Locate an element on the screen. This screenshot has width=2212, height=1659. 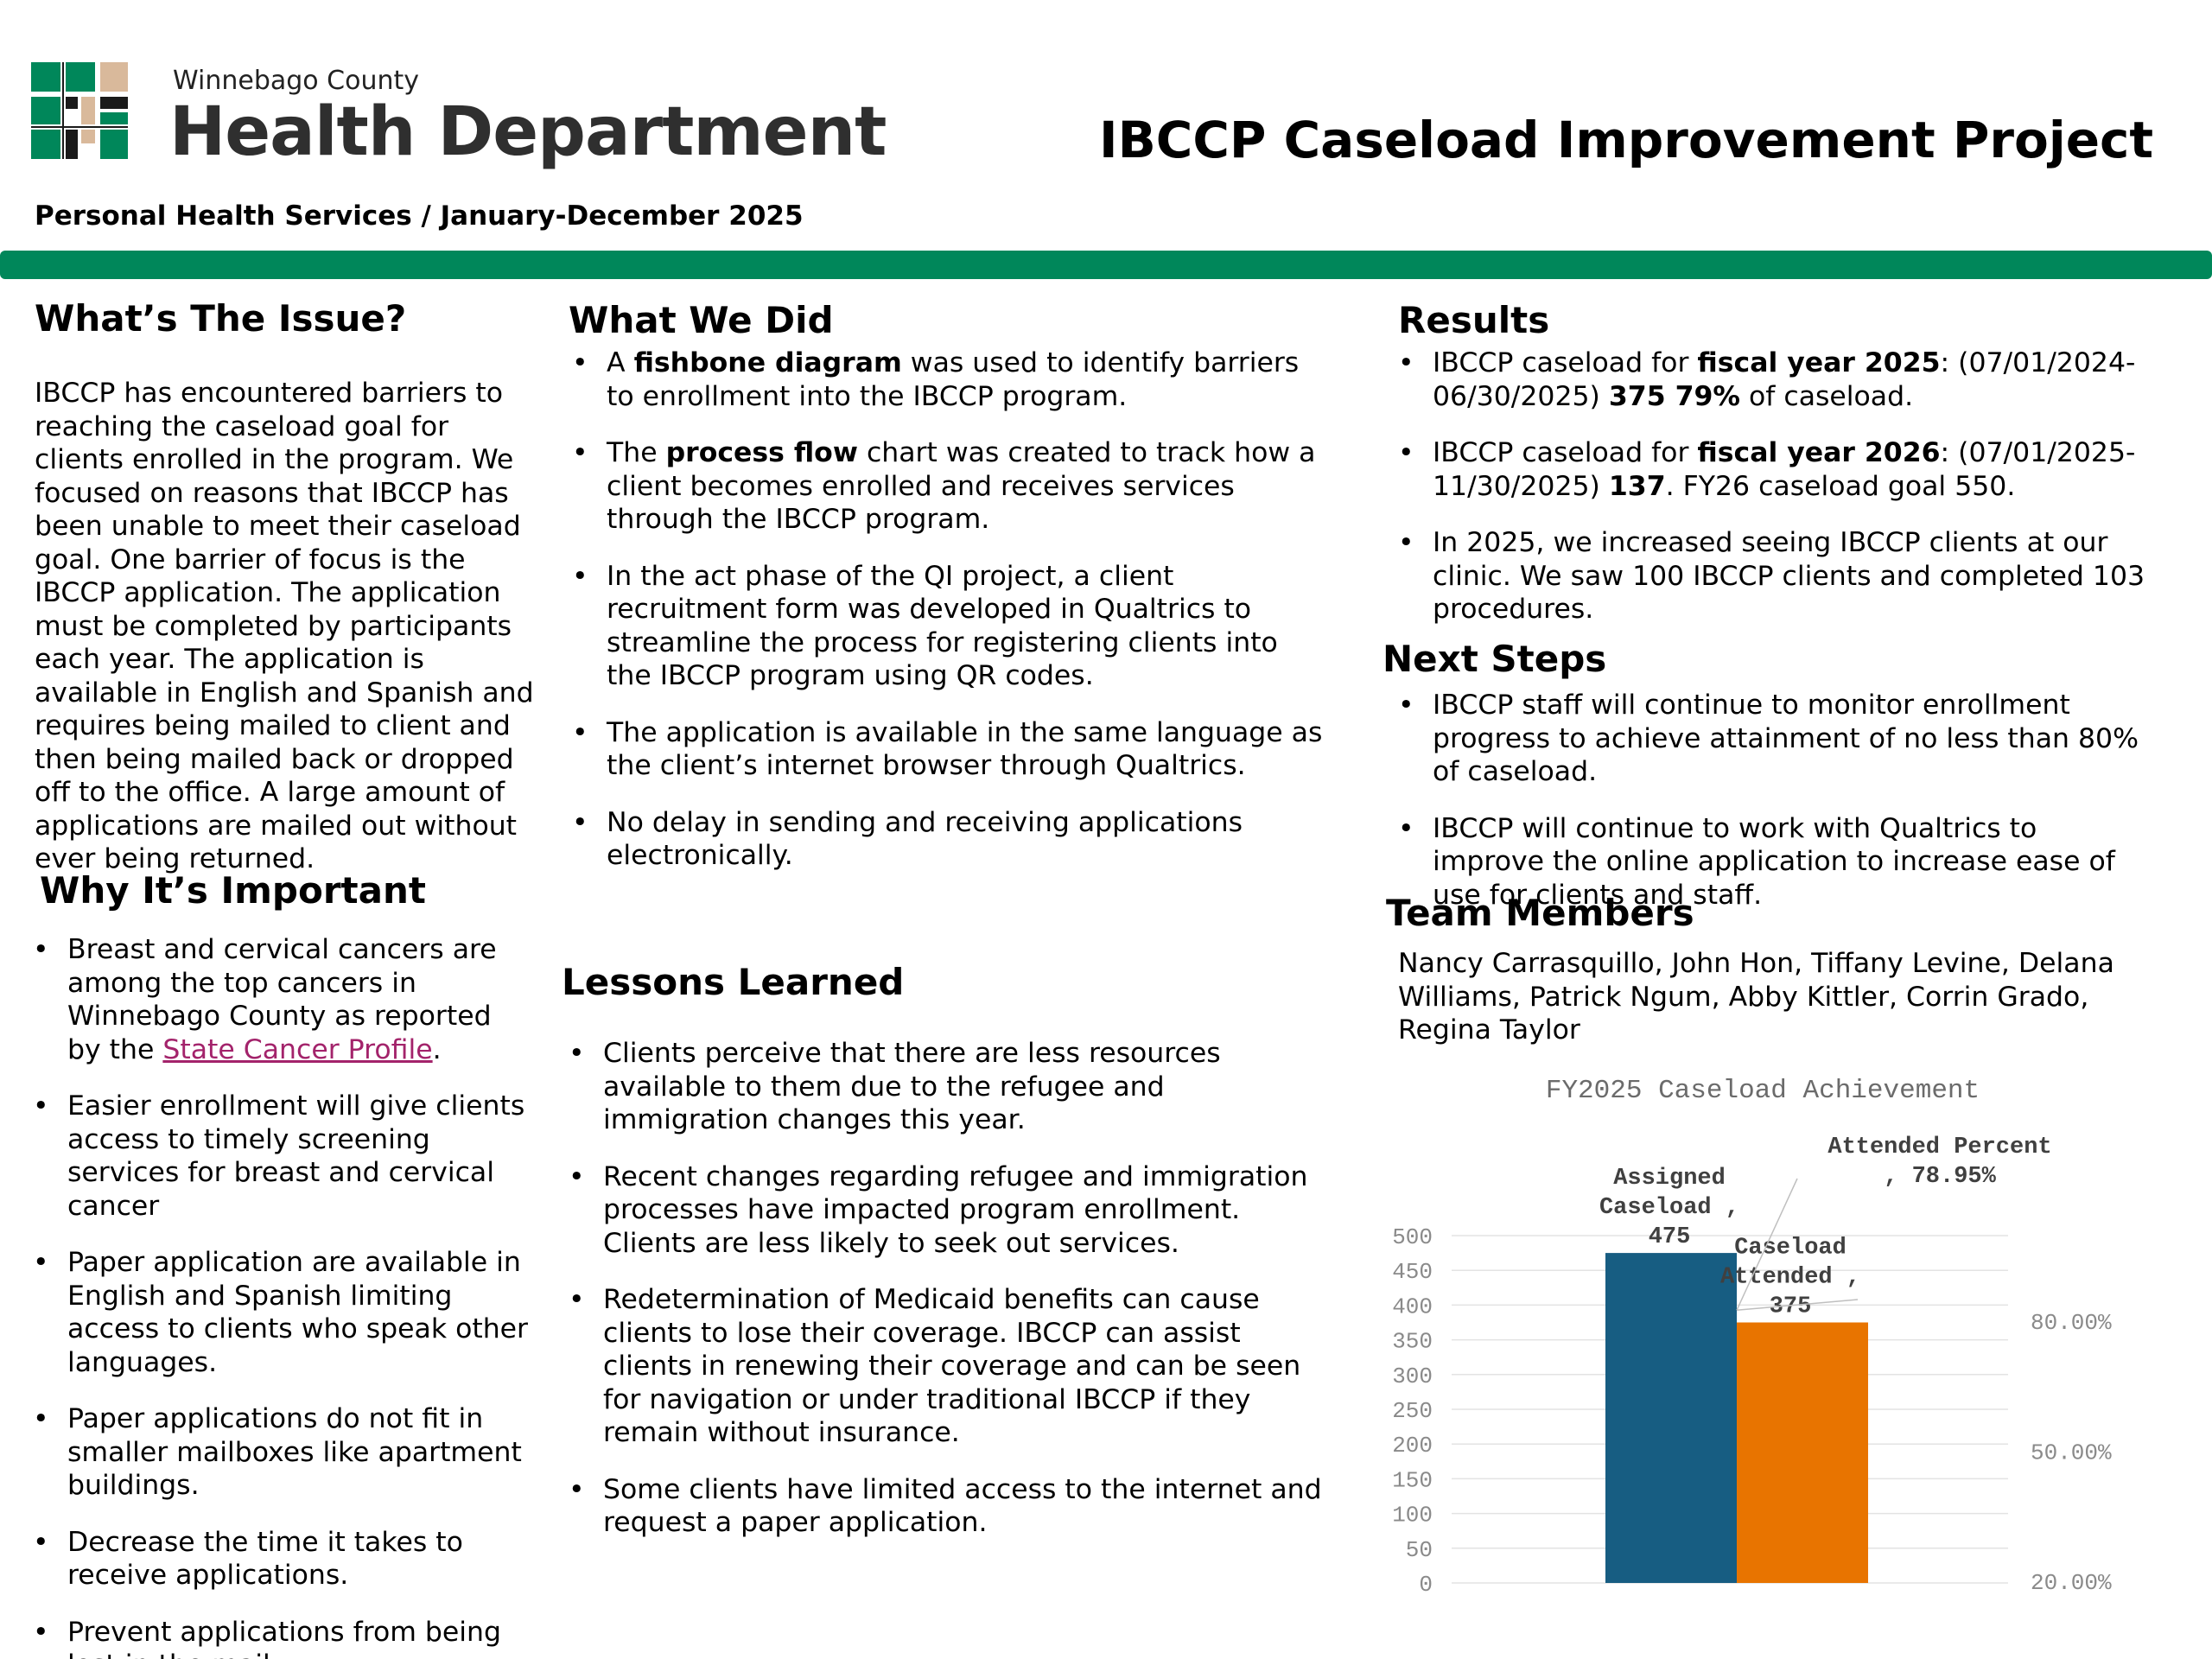
y-tick-label: 300 is located at coordinates (1412, 1376).